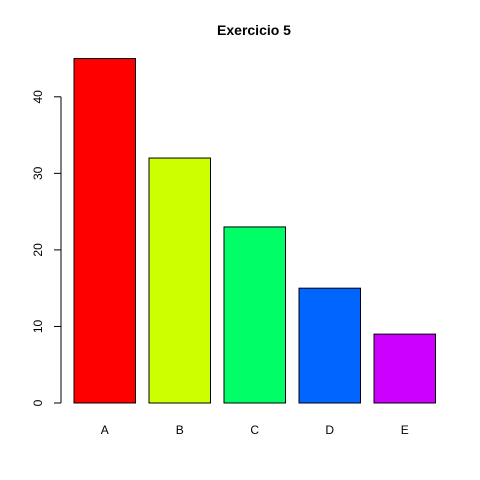 The image size is (480, 480). Describe the element at coordinates (405, 430) in the screenshot. I see `x-tick-label-e: E` at that location.